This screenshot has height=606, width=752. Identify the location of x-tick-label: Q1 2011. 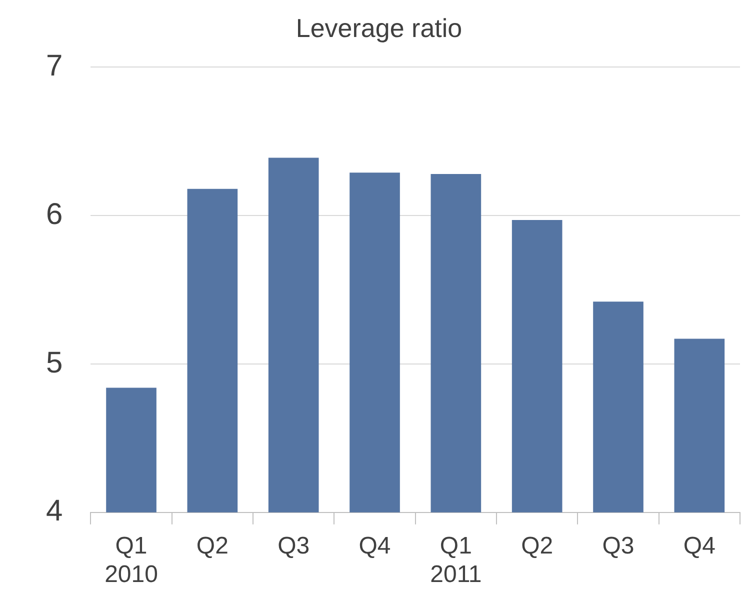
(456, 560).